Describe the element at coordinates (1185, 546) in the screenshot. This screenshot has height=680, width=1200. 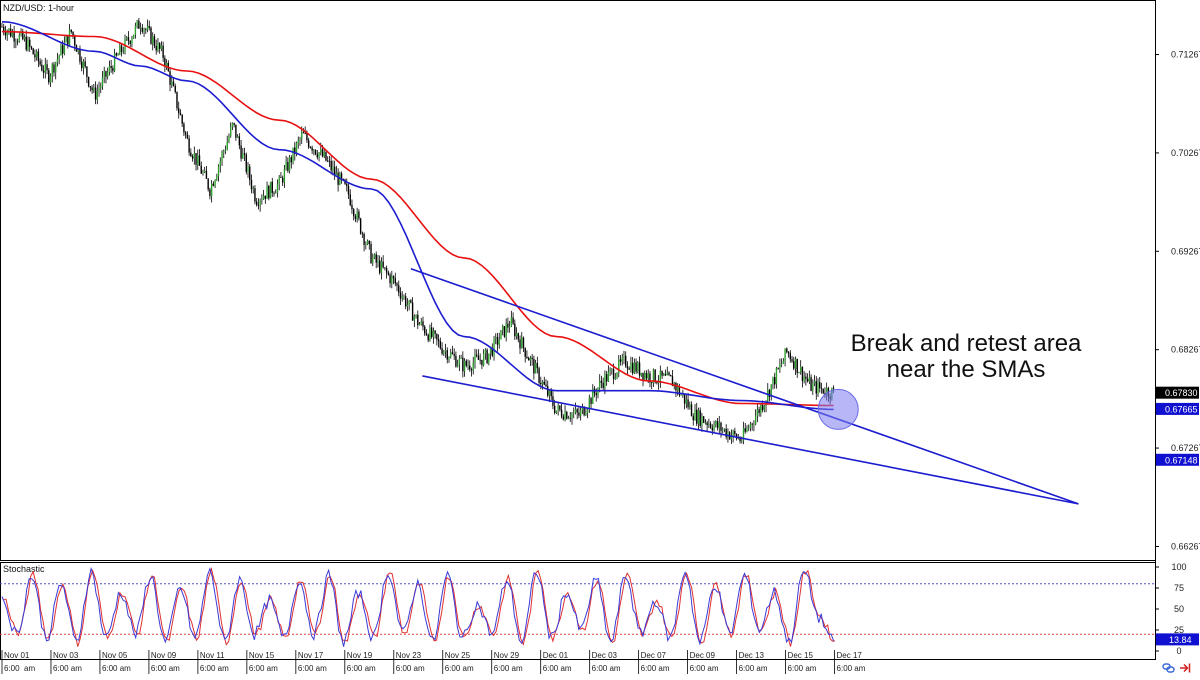
I see `price-tick-label: 0.66267` at that location.